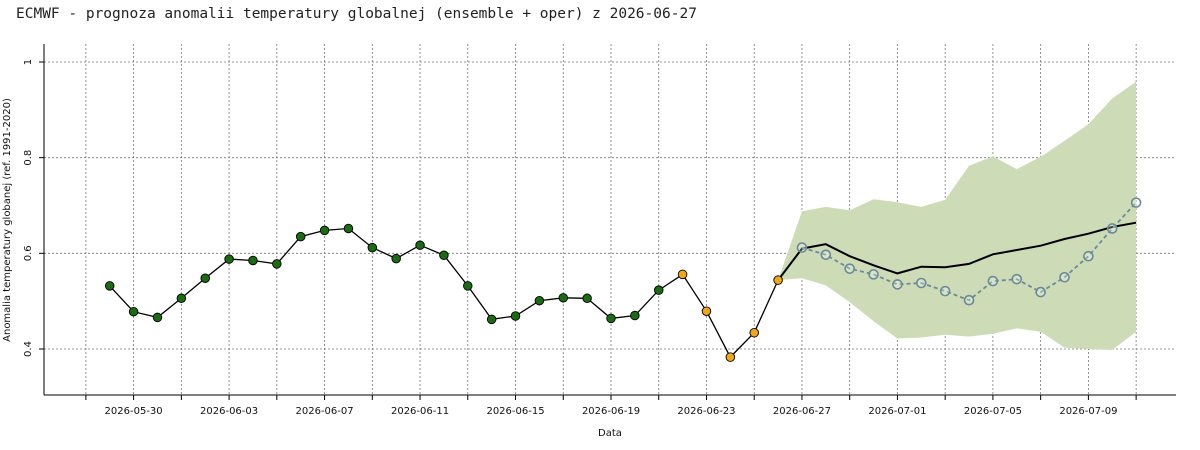 This screenshot has width=1200, height=450. What do you see at coordinates (325, 411) in the screenshot?
I see `x-tick-label: 2026-06-07` at bounding box center [325, 411].